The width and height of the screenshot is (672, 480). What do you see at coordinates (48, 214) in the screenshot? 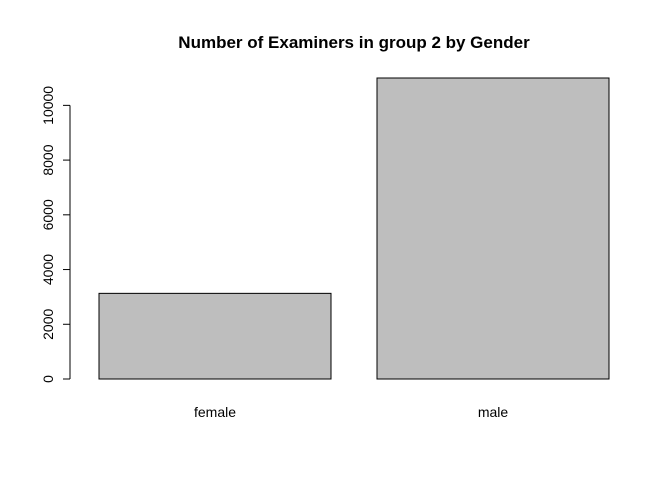
I see `y-tick-label: 6000` at bounding box center [48, 214].